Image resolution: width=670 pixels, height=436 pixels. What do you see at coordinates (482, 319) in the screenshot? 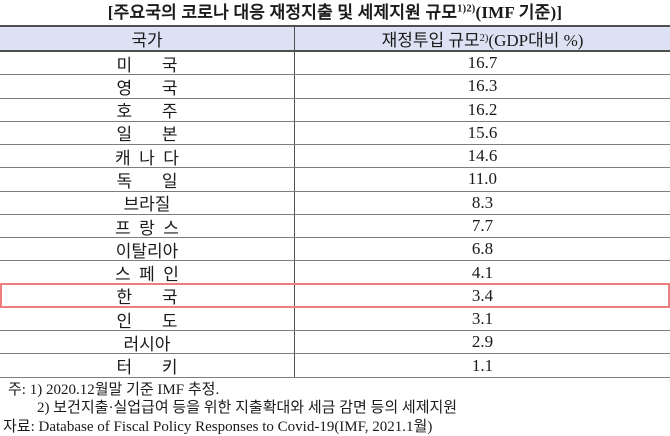
I see `value-cell: 3.1` at bounding box center [482, 319].